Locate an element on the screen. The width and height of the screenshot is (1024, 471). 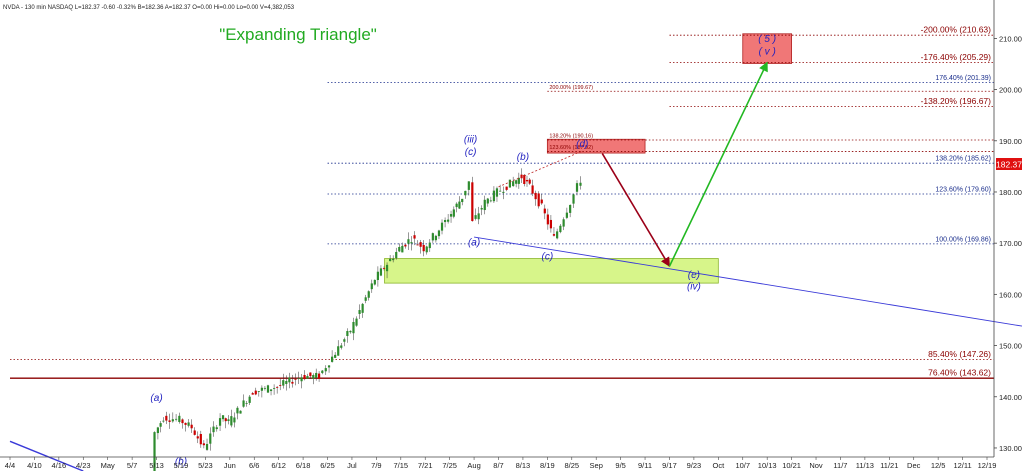
projection-d-to-e is located at coordinates (636, 210).